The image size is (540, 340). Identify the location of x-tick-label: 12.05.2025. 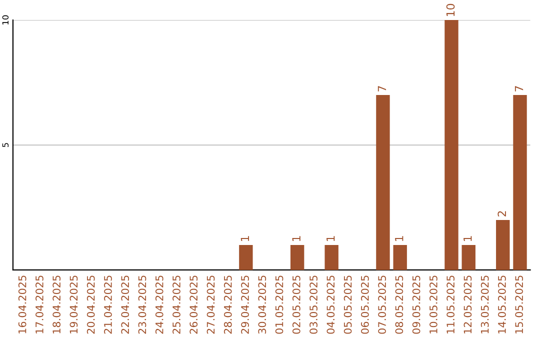
(468, 305).